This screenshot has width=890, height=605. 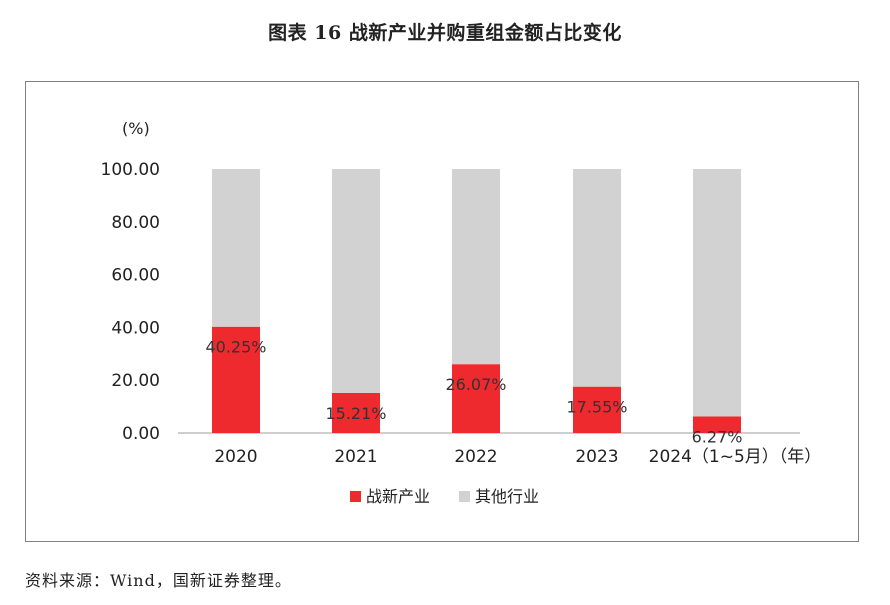 I want to click on chart-title: 图表 16 战新产业并购重组金额占比变化, so click(x=445, y=33).